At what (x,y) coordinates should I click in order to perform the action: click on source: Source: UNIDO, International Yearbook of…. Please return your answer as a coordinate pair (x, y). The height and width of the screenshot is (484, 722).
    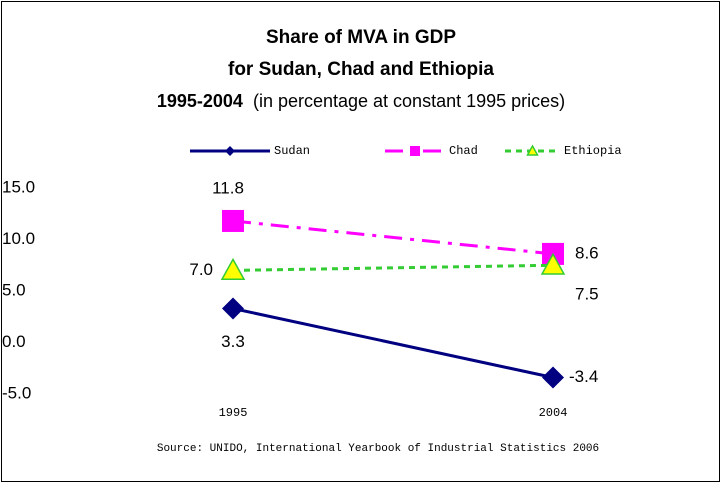
    Looking at the image, I should click on (378, 449).